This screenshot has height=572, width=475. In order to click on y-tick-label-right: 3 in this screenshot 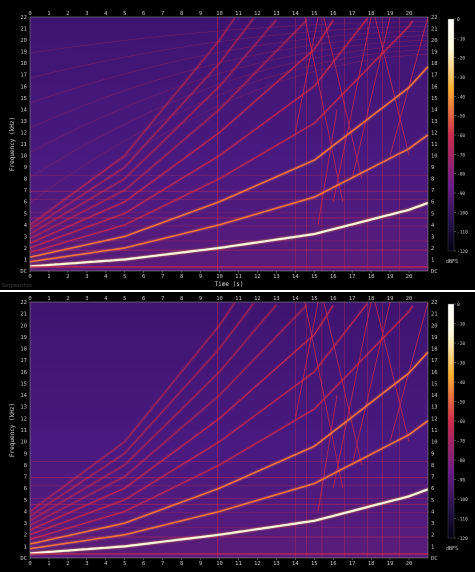, I will do `click(432, 237)`.